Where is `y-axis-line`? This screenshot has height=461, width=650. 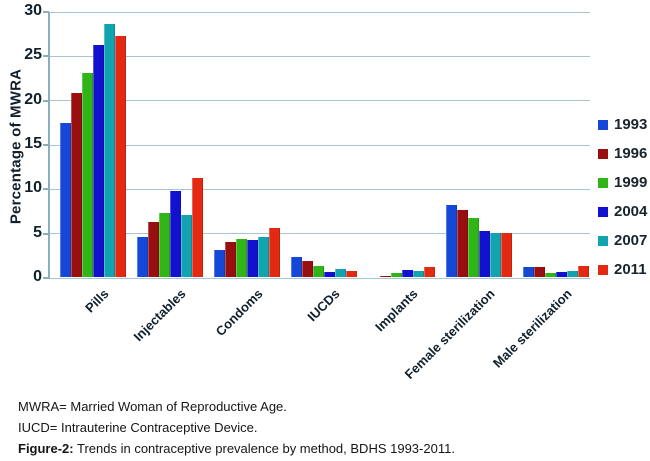
y-axis-line is located at coordinates (49, 145).